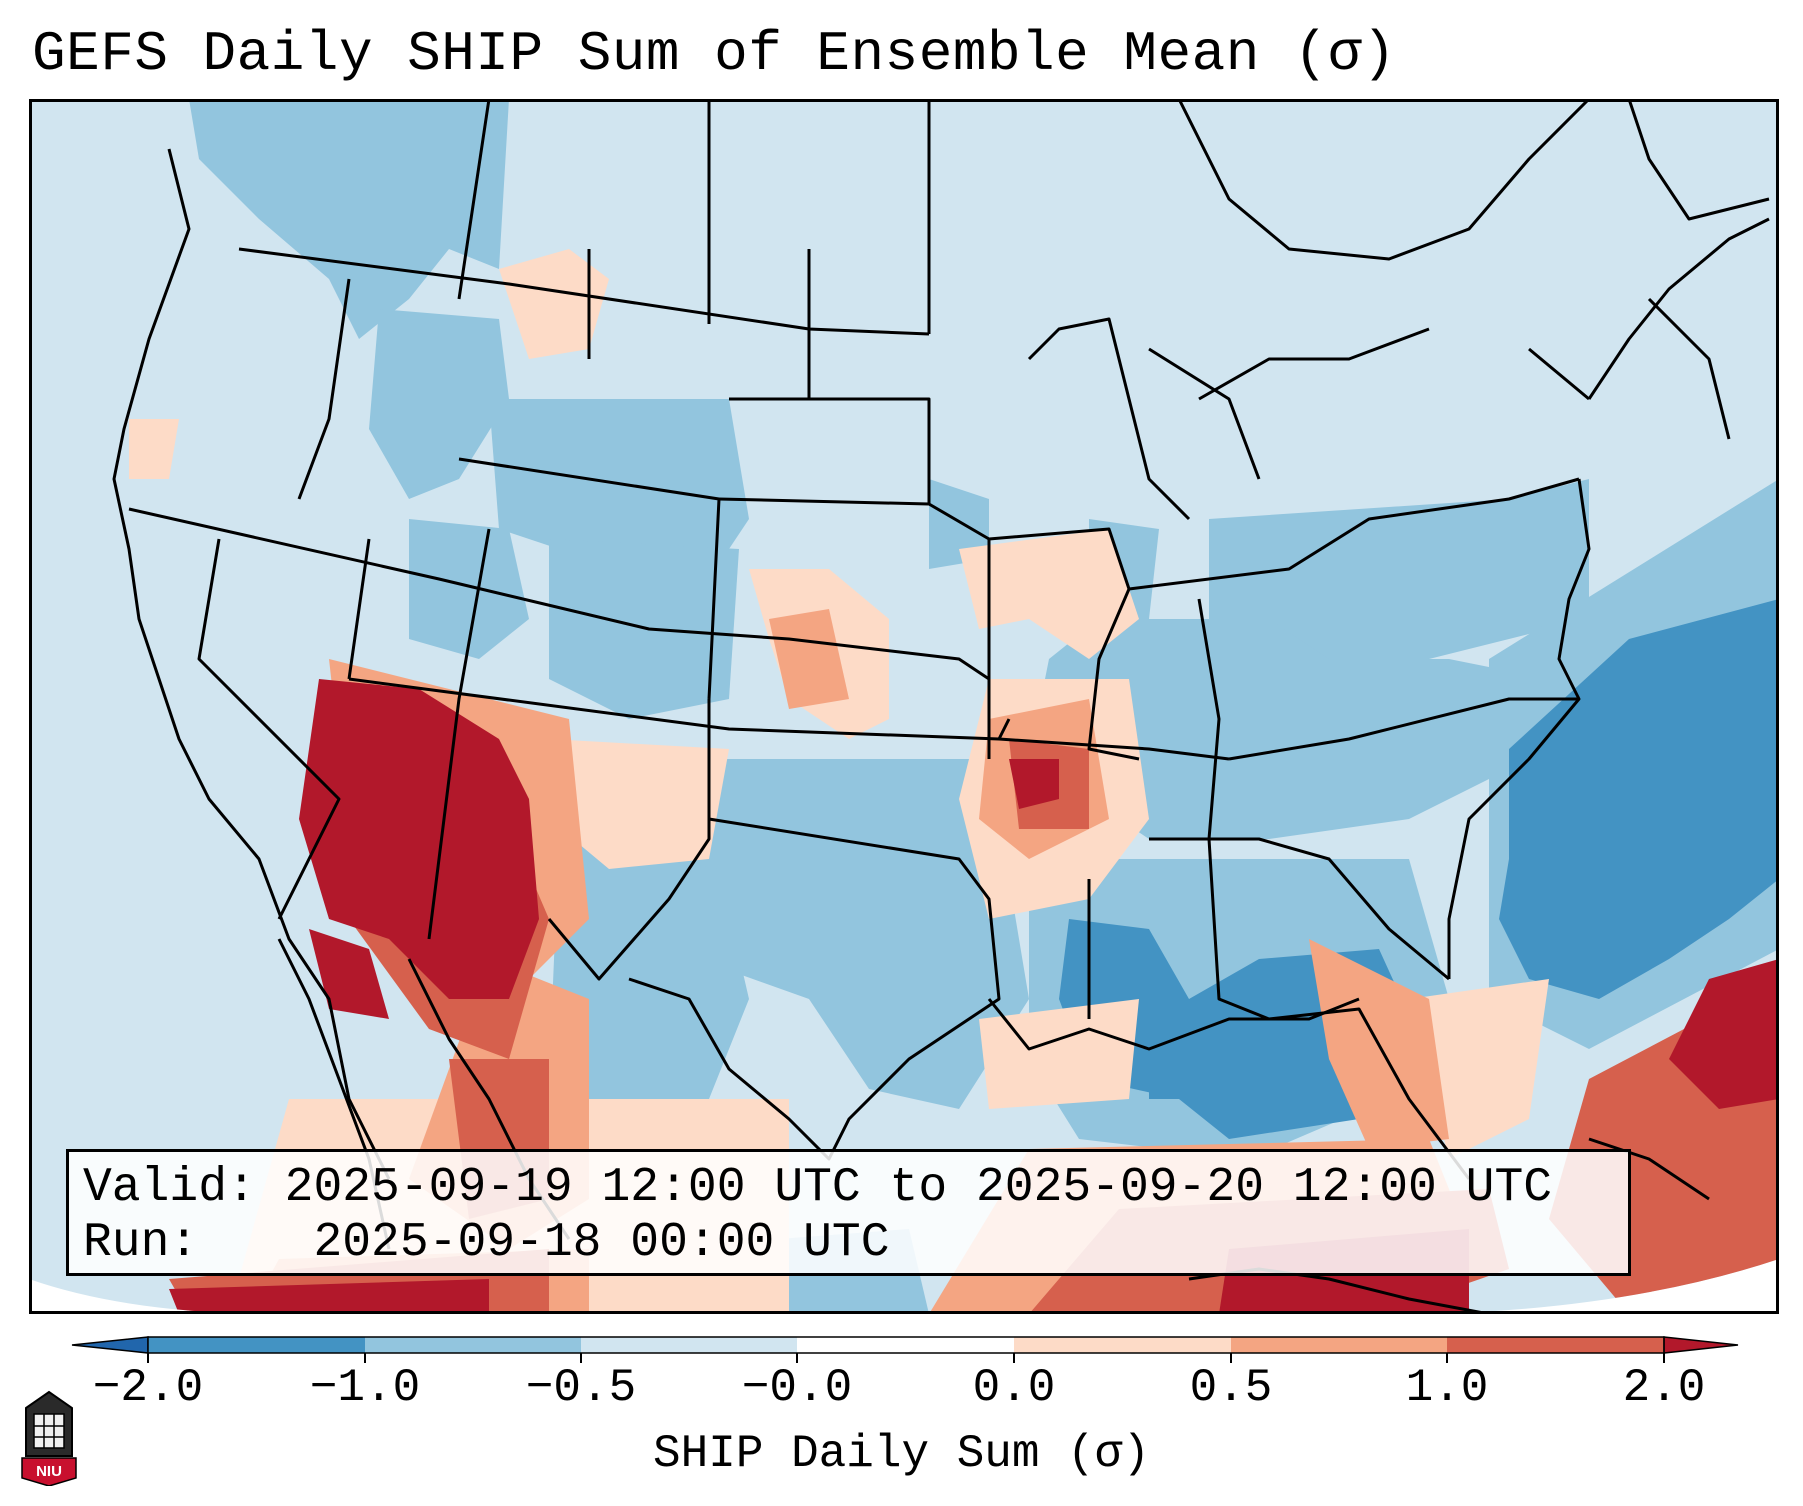 The height and width of the screenshot is (1506, 1803). Describe the element at coordinates (1664, 1388) in the screenshot. I see `colorbar-tick-label: 2.0` at that location.